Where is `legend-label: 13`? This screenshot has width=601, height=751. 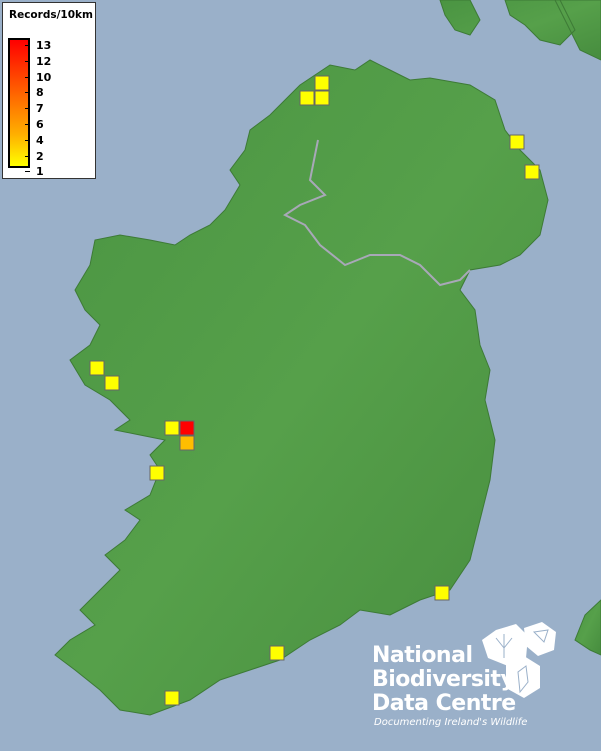
legend-label: 13 is located at coordinates (44, 45).